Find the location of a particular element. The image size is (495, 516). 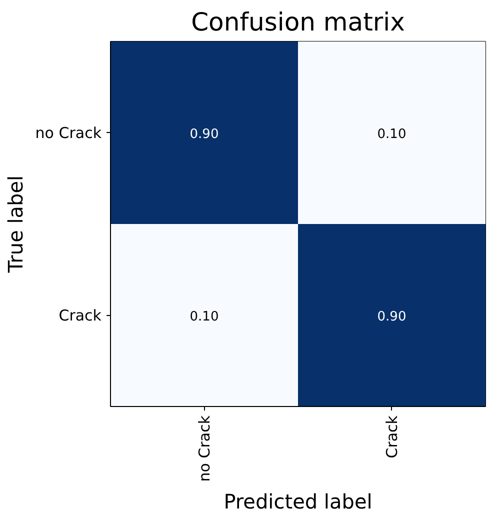

y-axis-title: True label is located at coordinates (15, 224).